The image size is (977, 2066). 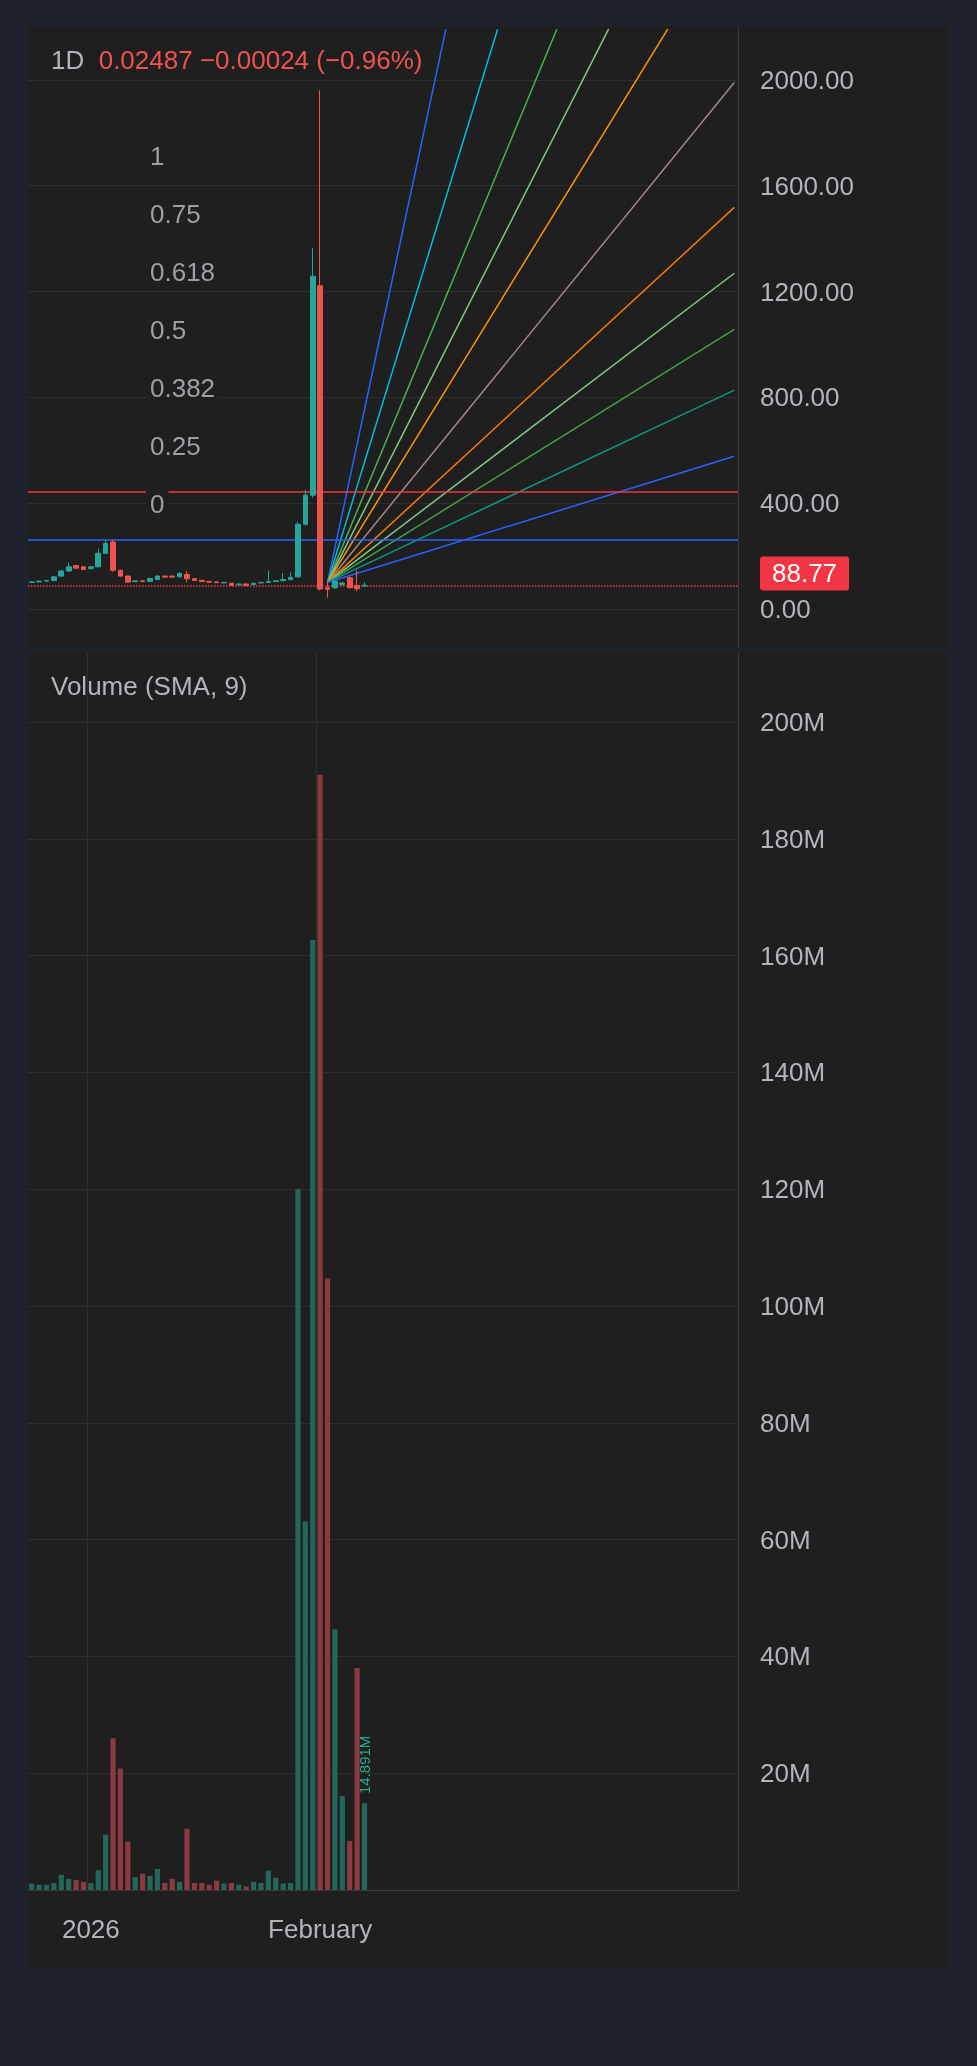 What do you see at coordinates (793, 838) in the screenshot?
I see `y-tick-label: 180M` at bounding box center [793, 838].